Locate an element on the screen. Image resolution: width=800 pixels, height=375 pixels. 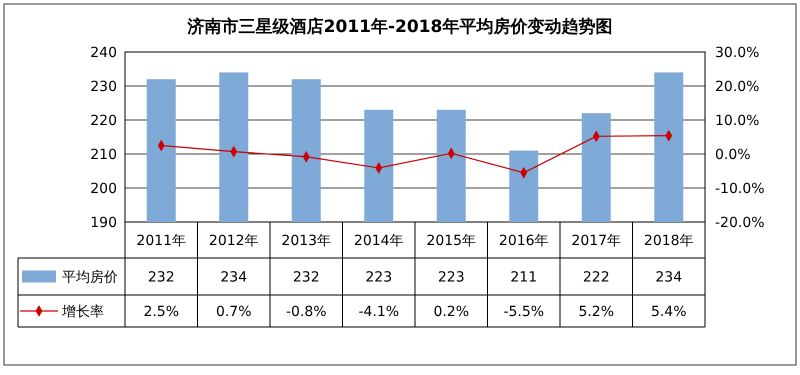
y2-tick-label: -10.0% is located at coordinates (740, 188).